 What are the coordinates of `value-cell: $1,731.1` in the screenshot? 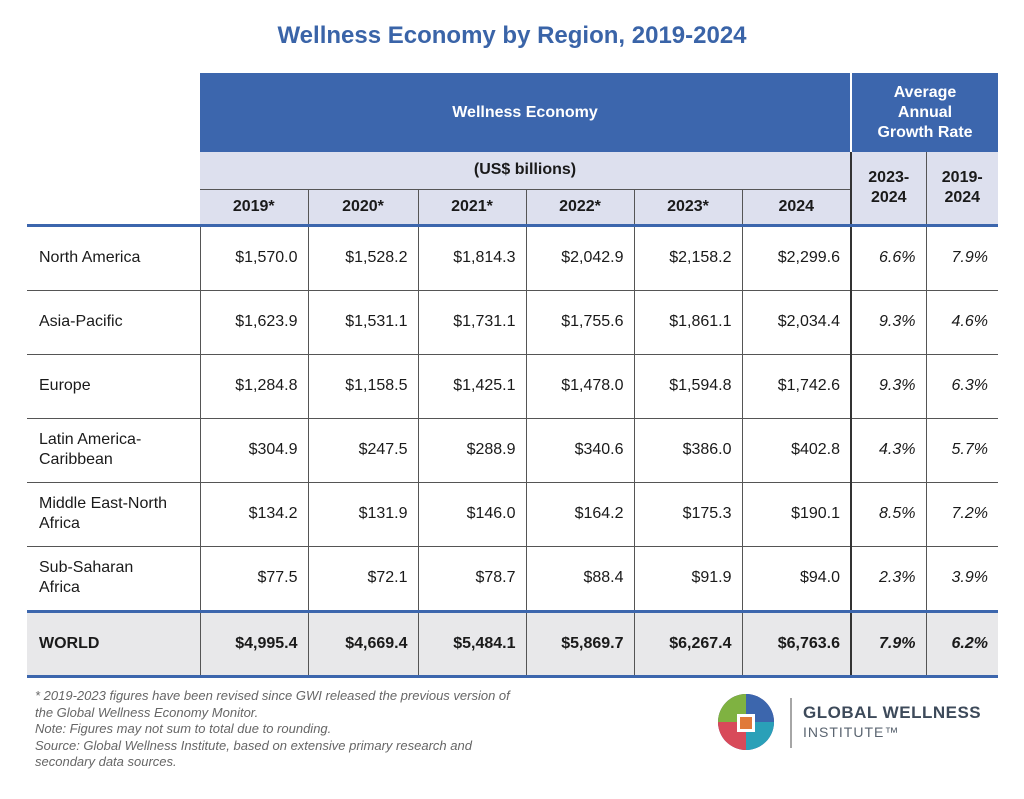 It's located at (471, 322).